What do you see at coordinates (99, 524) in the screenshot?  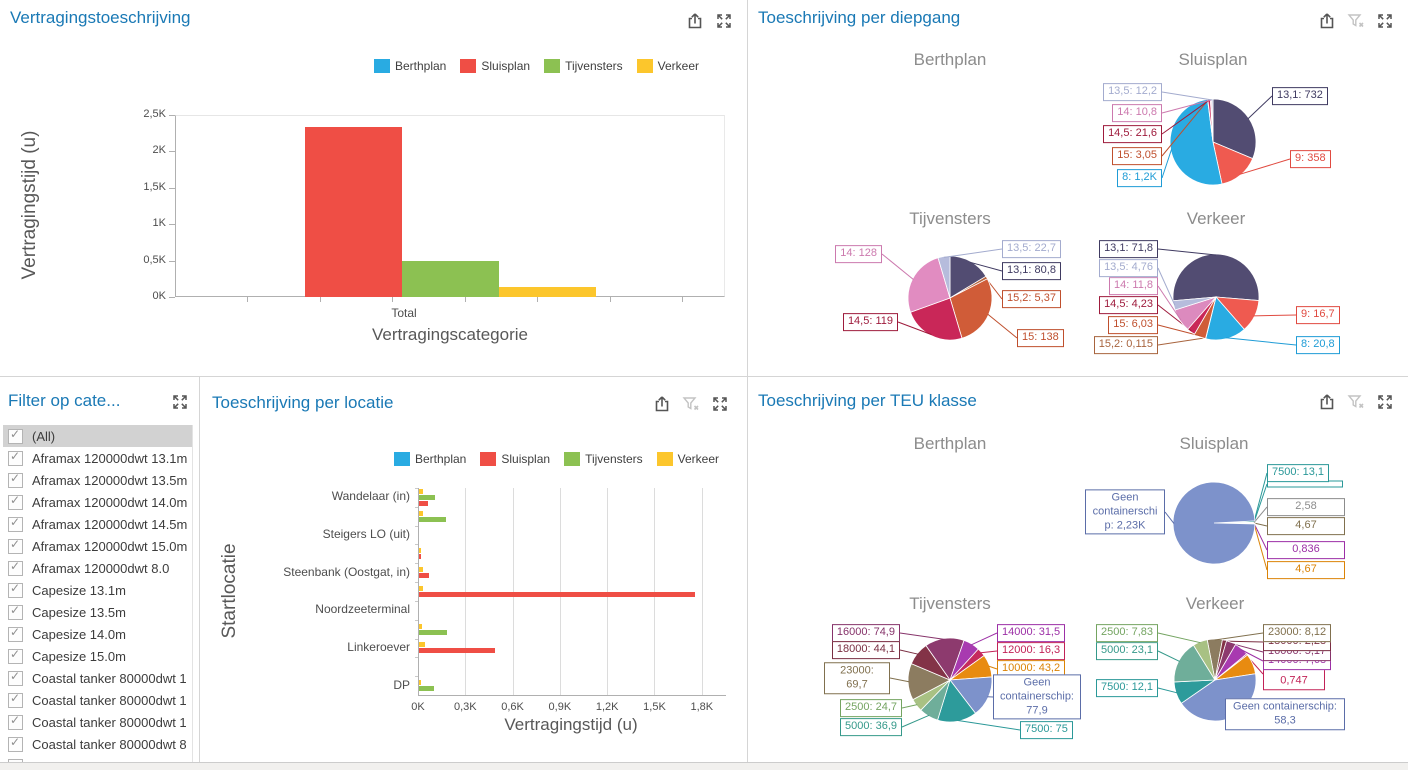 I see `filter-item: ✓ Aframax 120000dwt 14.5m` at bounding box center [99, 524].